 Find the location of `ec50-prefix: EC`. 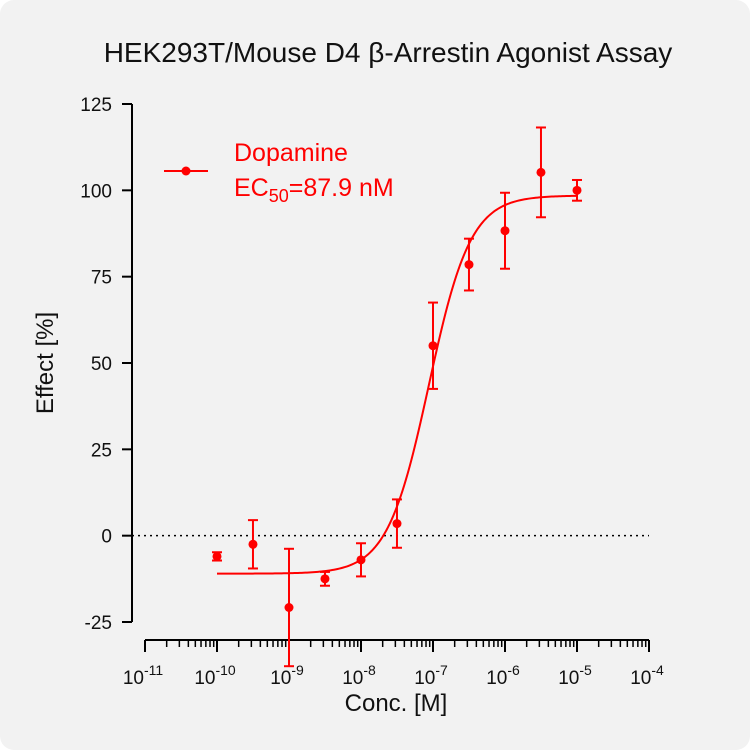

ec50-prefix: EC is located at coordinates (251, 188).